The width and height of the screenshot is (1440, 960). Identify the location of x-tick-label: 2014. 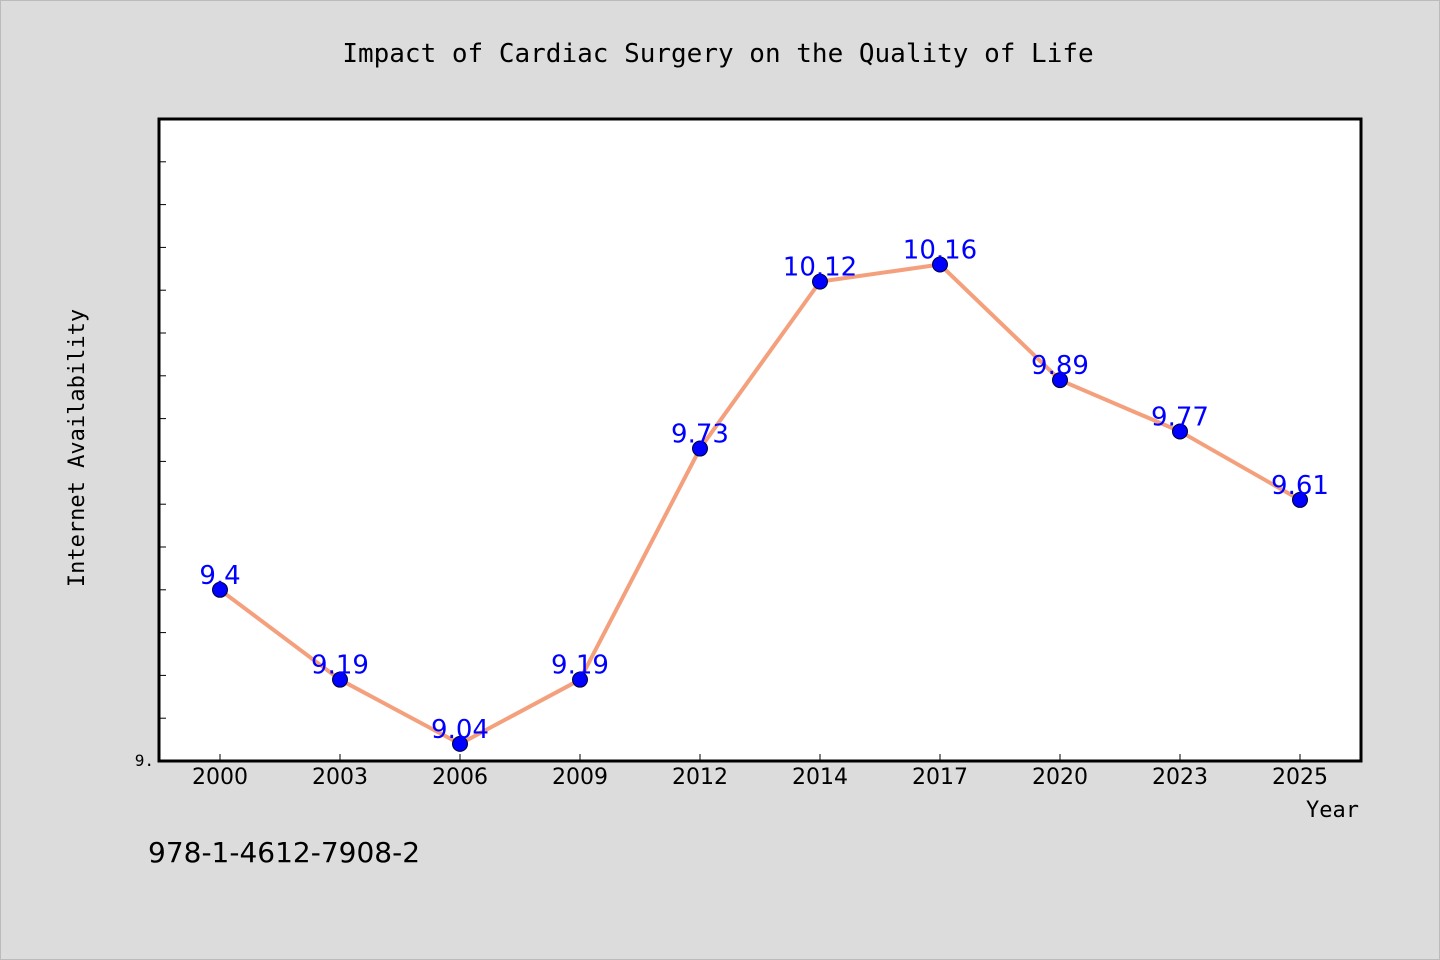
(820, 777).